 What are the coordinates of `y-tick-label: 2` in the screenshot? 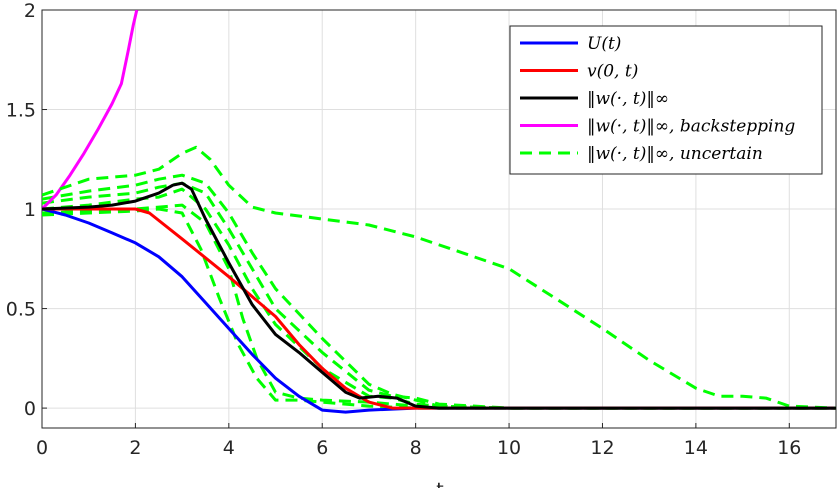 It's located at (30, 11).